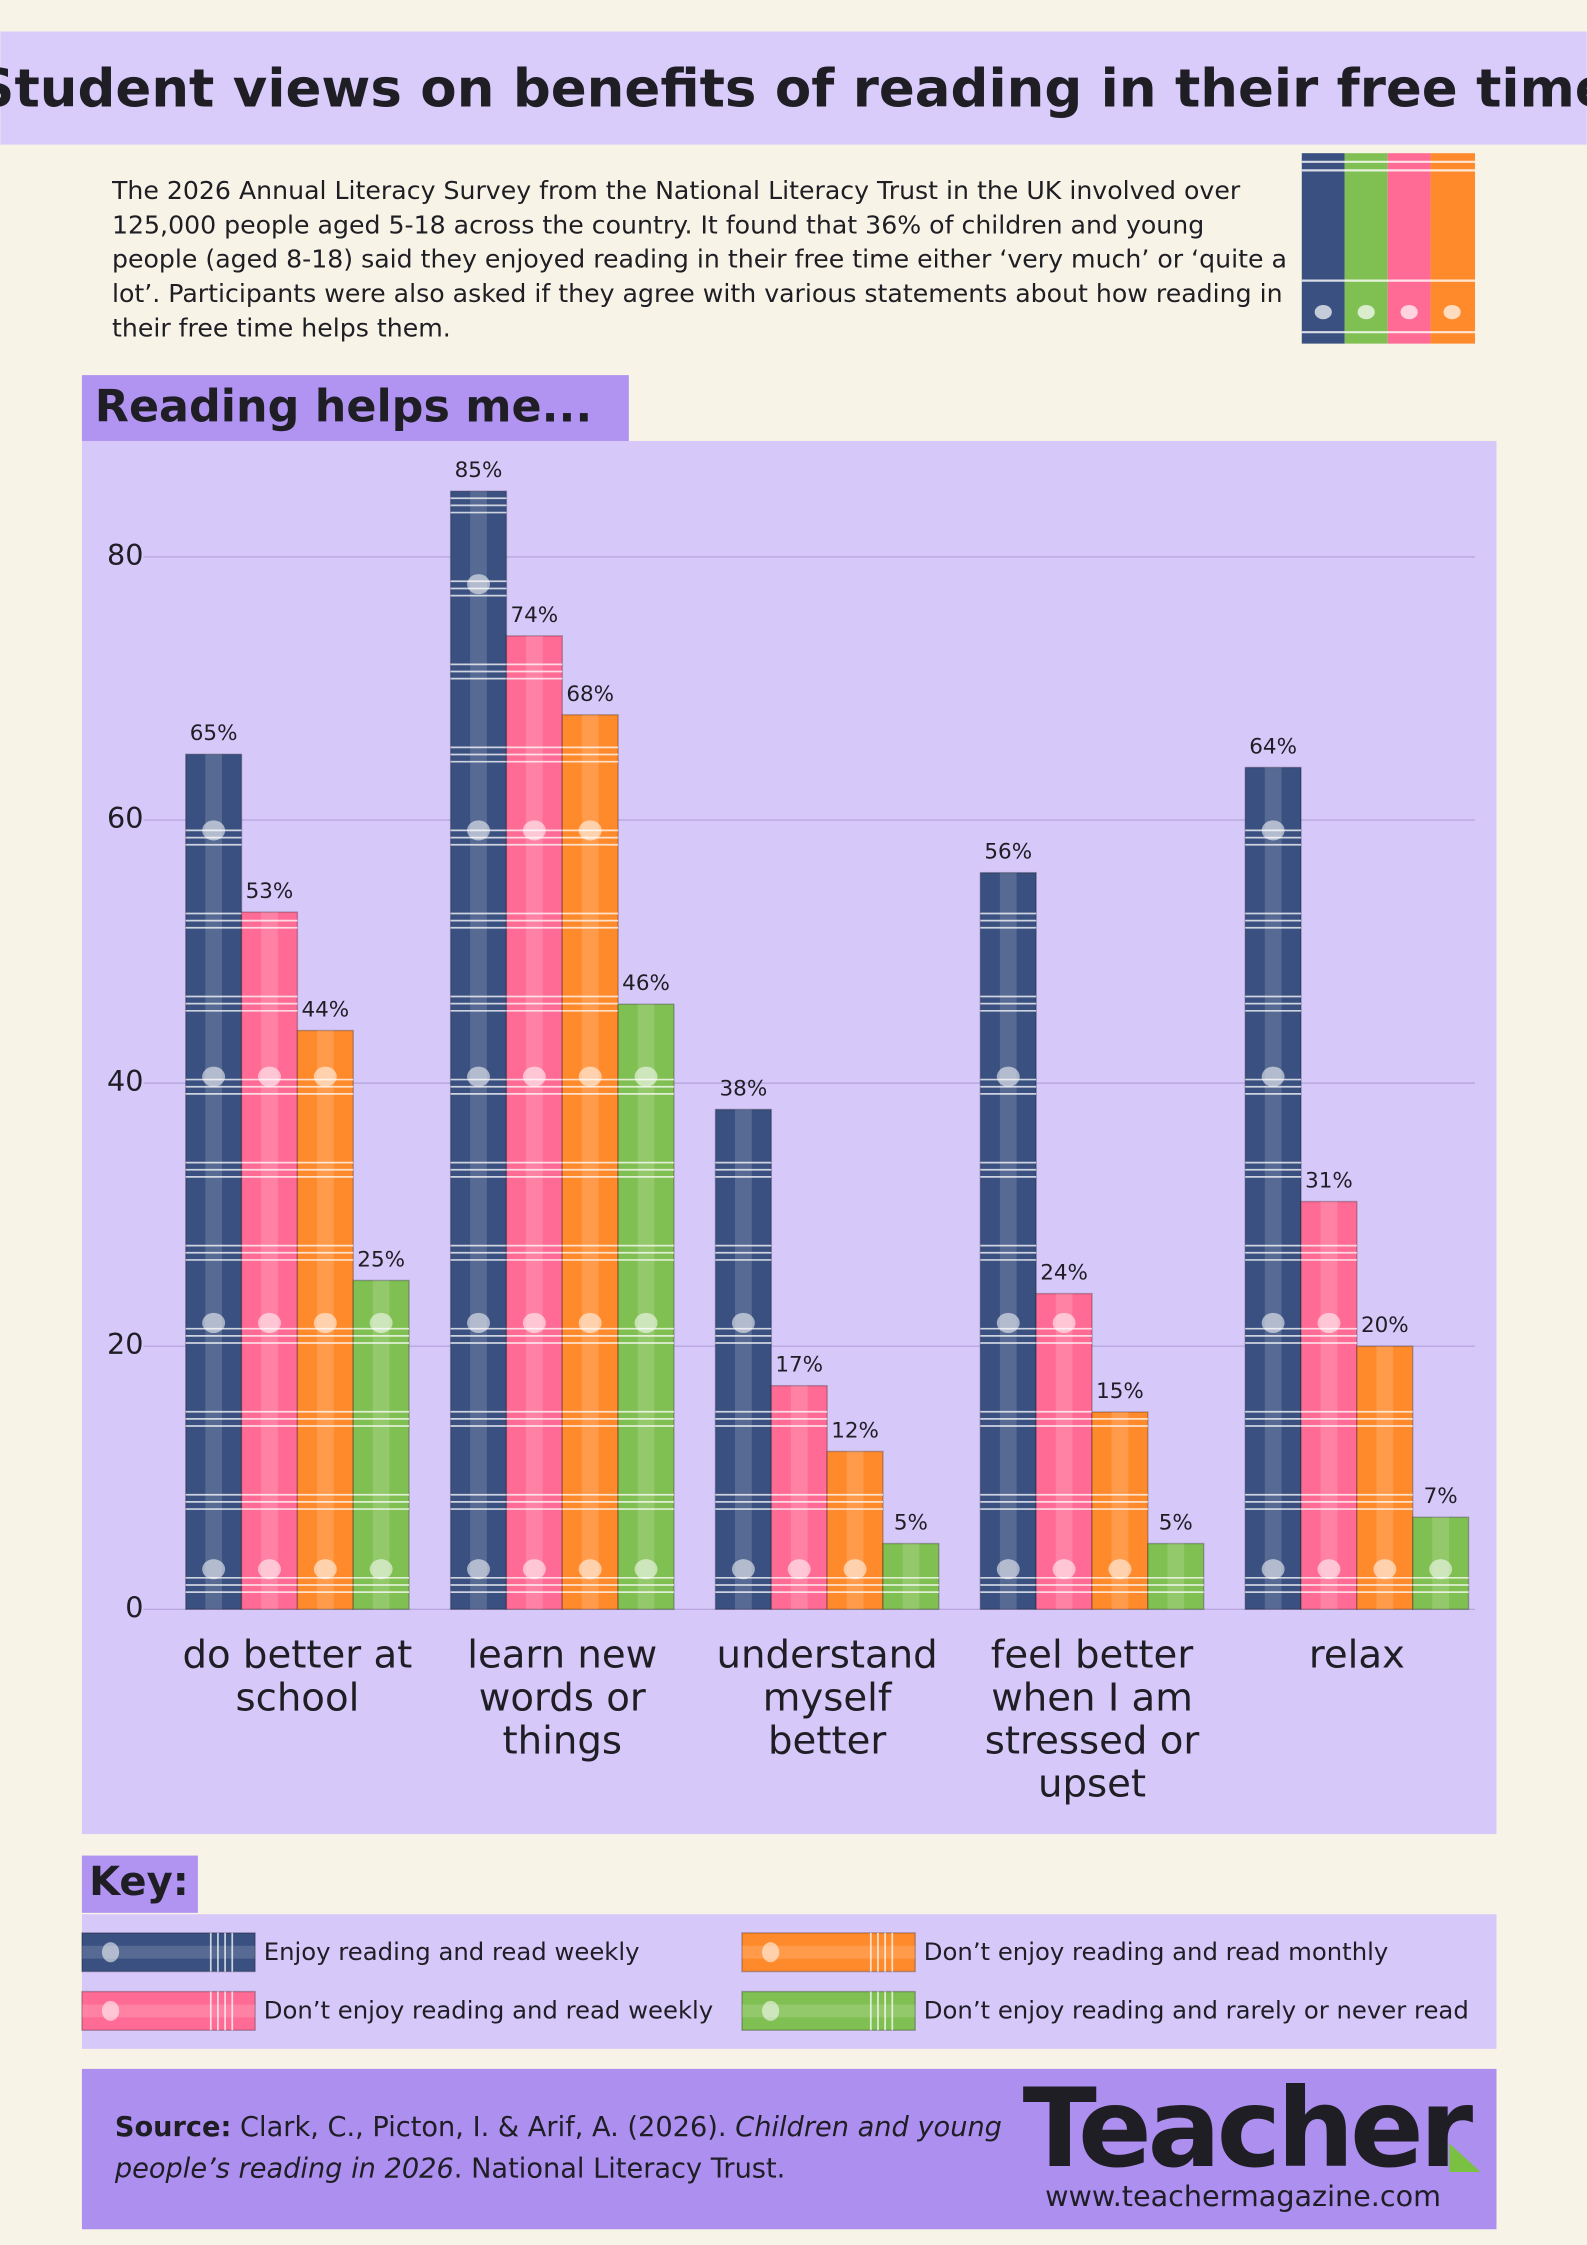 The image size is (1587, 2245). What do you see at coordinates (1120, 1391) in the screenshot?
I see `value-label: 15%` at bounding box center [1120, 1391].